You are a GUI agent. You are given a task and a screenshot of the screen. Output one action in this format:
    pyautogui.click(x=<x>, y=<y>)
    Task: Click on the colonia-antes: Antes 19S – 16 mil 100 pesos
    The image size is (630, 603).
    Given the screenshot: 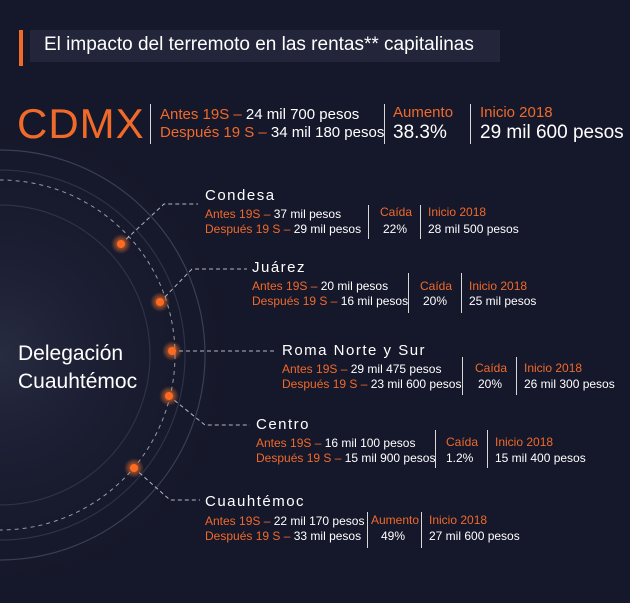 What is the action you would take?
    pyautogui.click(x=336, y=443)
    